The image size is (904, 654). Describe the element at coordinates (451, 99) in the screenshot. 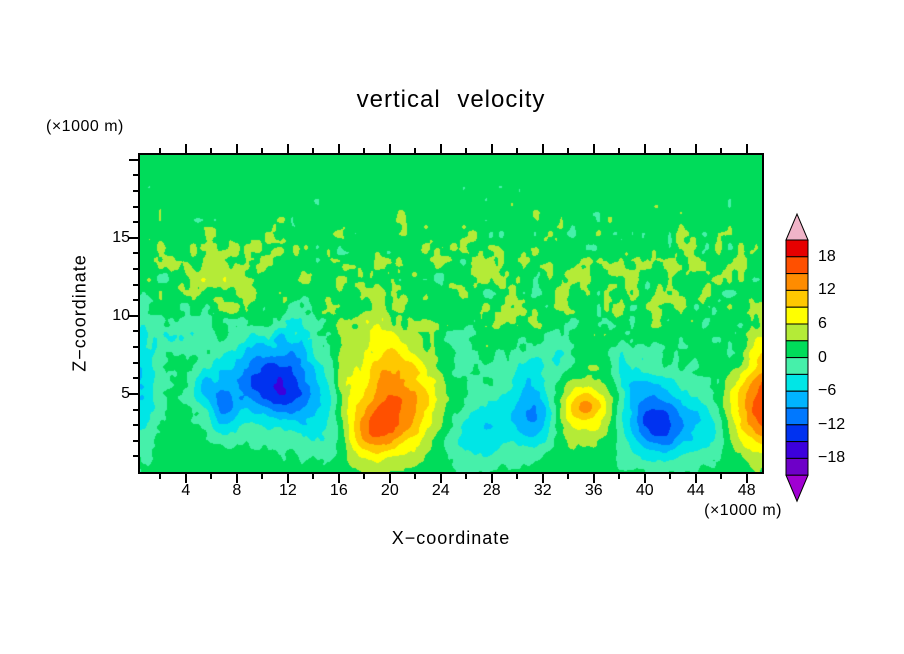

I see `chart-title: vertical velocity` at that location.